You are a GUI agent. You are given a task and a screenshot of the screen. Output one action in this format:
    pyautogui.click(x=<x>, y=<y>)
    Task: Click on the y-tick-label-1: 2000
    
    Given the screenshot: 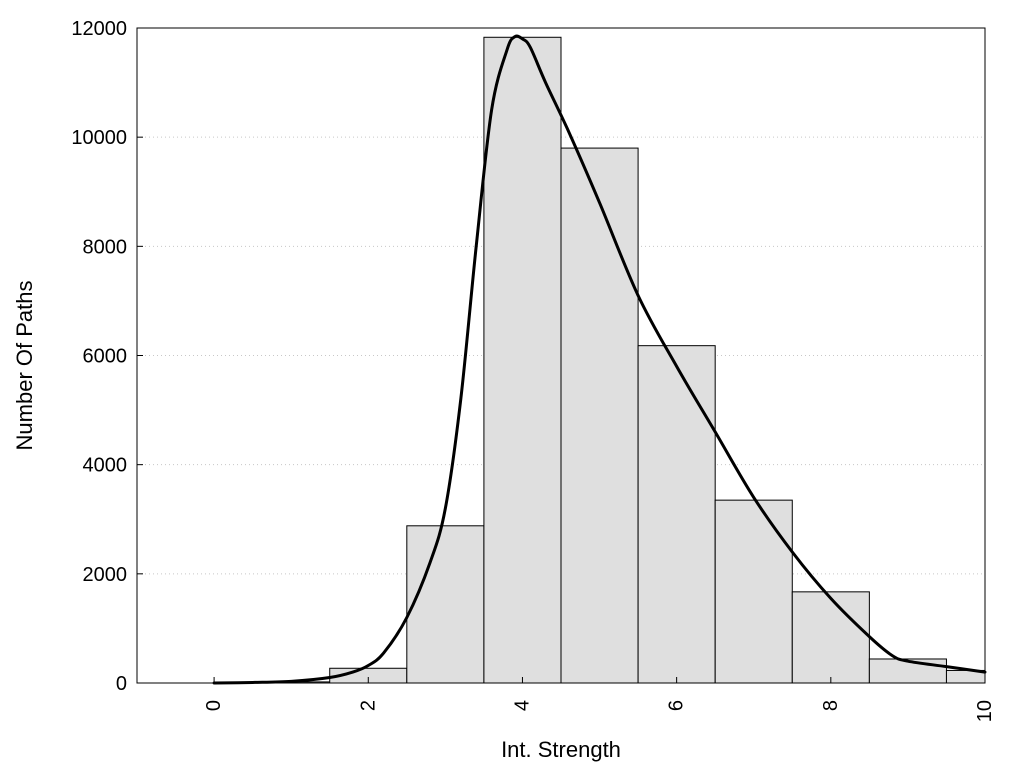 What is the action you would take?
    pyautogui.click(x=105, y=575)
    